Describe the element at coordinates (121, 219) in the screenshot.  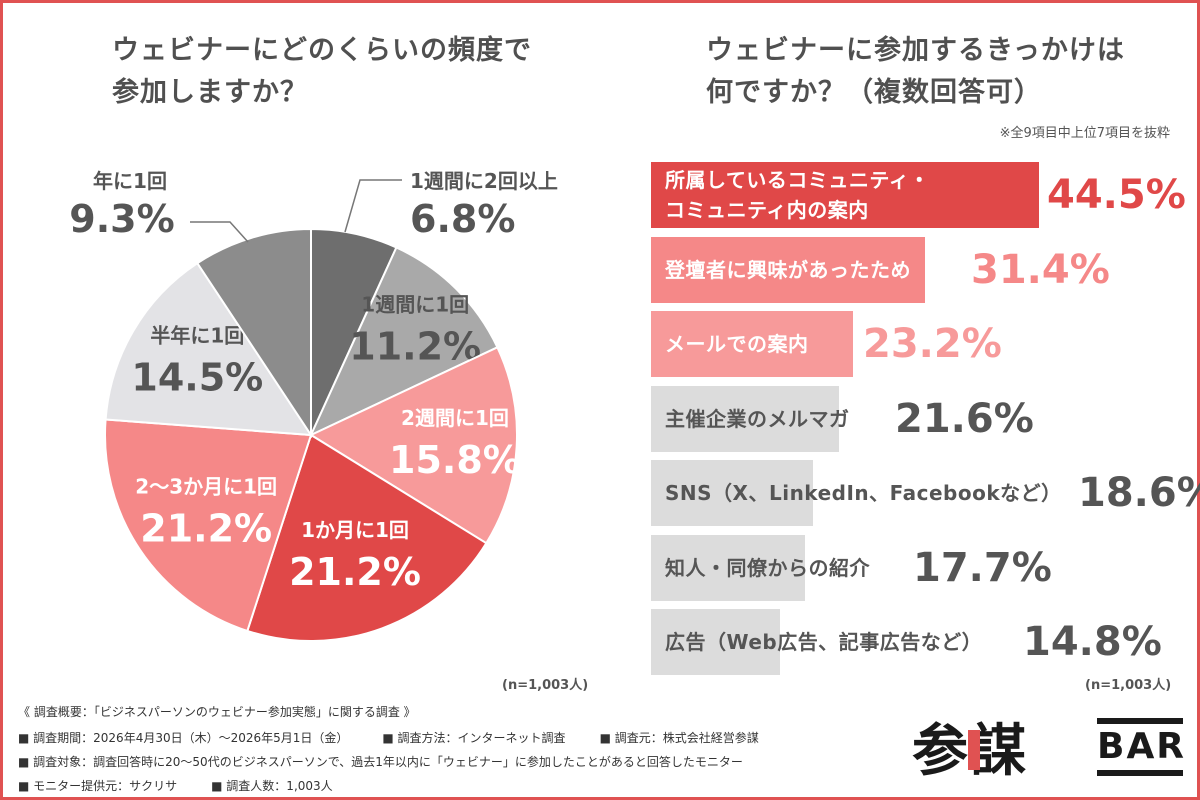
I see `pie-slice-value: 9.3%` at that location.